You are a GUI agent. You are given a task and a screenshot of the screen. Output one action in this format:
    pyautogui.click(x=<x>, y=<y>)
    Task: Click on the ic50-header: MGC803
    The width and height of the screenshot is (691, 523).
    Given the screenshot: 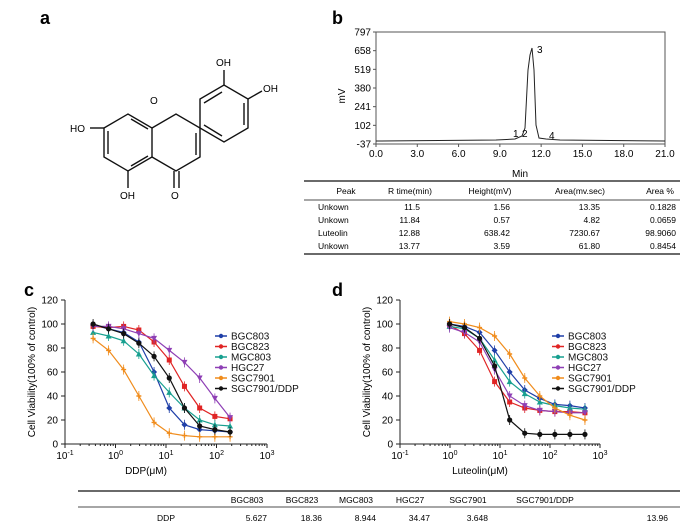 What is the action you would take?
    pyautogui.click(x=356, y=500)
    